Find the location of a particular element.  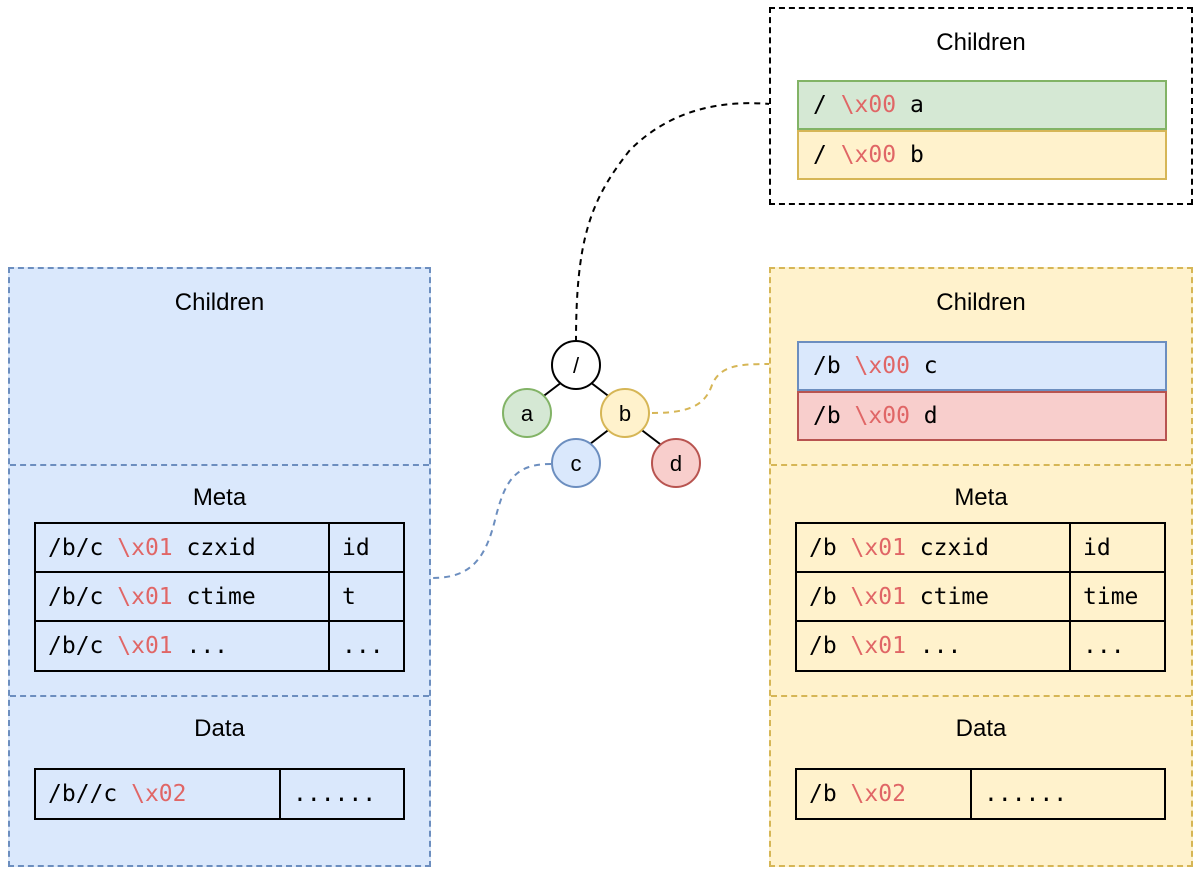

tree-node-a-label: a is located at coordinates (527, 413).